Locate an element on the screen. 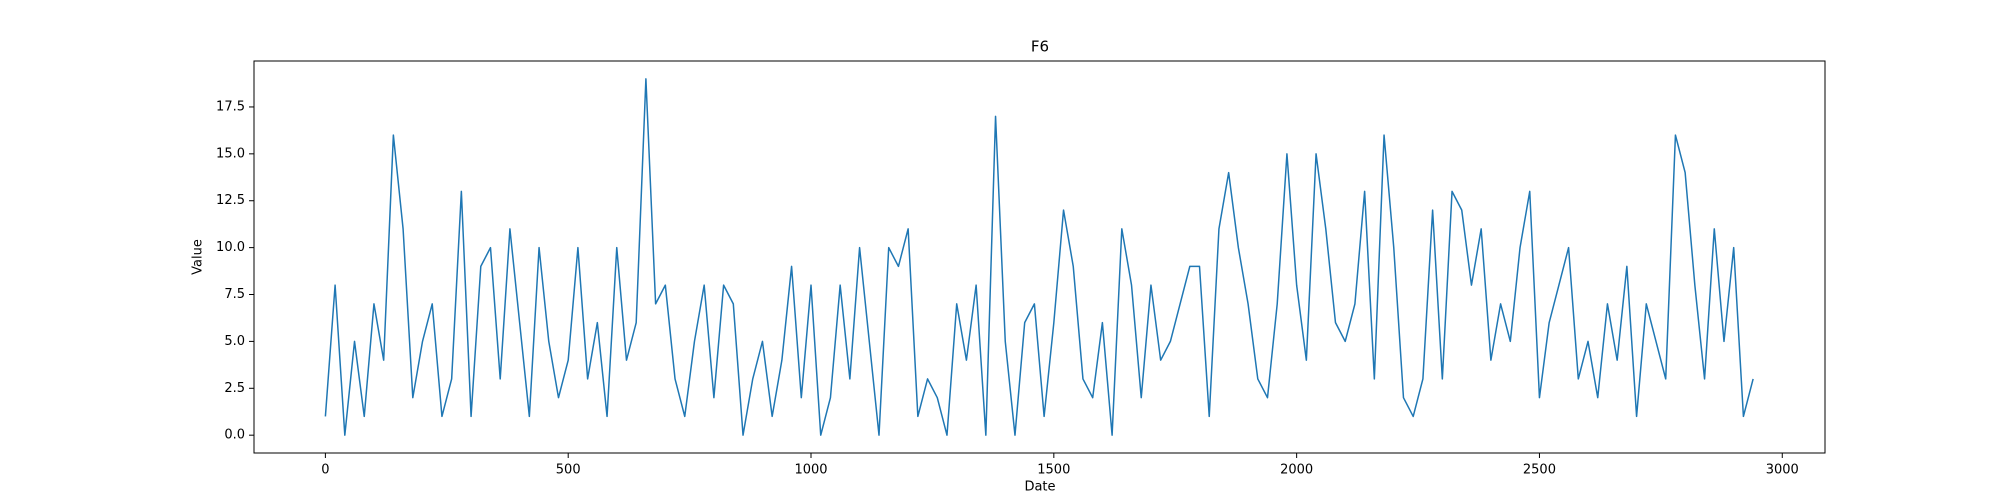 The height and width of the screenshot is (500, 2000). x-tick-label: 2000 is located at coordinates (1296, 470).